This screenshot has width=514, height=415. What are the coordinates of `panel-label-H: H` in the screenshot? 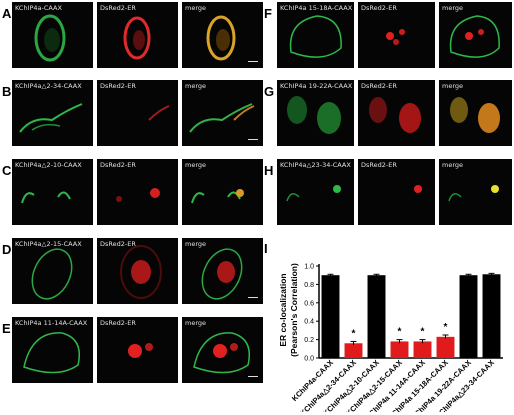 It's located at (269, 170).